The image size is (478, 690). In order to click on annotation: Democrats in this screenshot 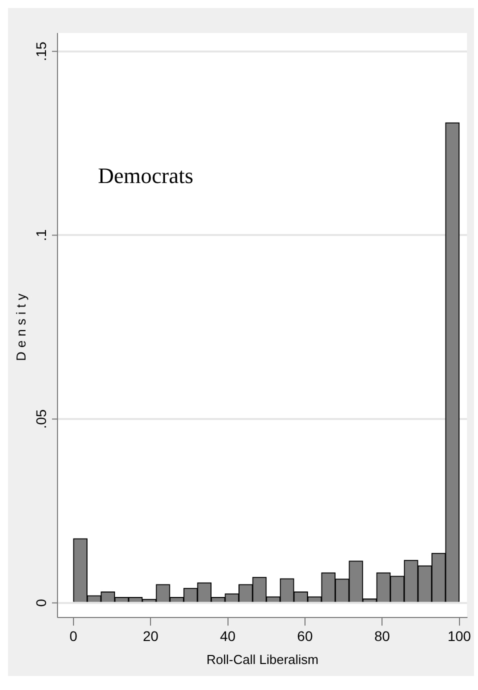, I will do `click(146, 175)`.